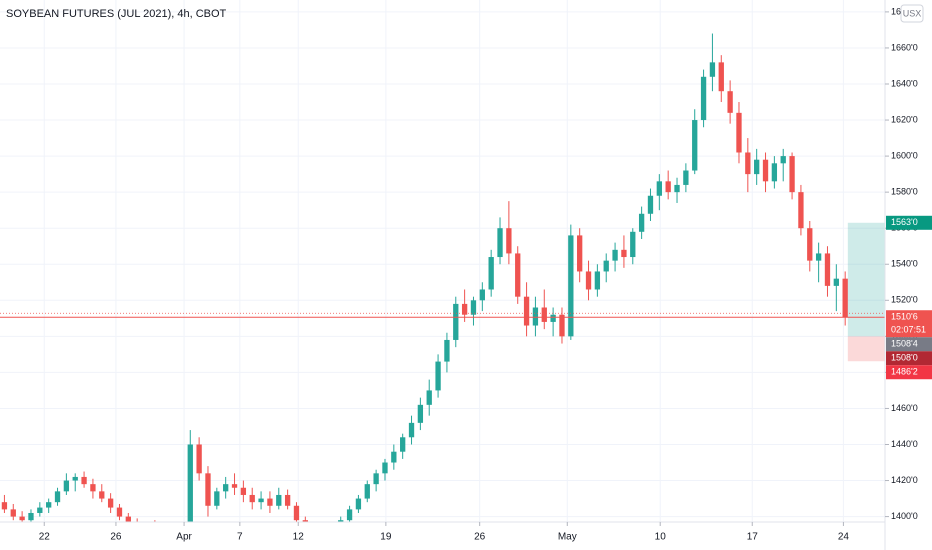 The image size is (932, 550). Describe the element at coordinates (184, 537) in the screenshot. I see `x-tick-label: Apr` at that location.